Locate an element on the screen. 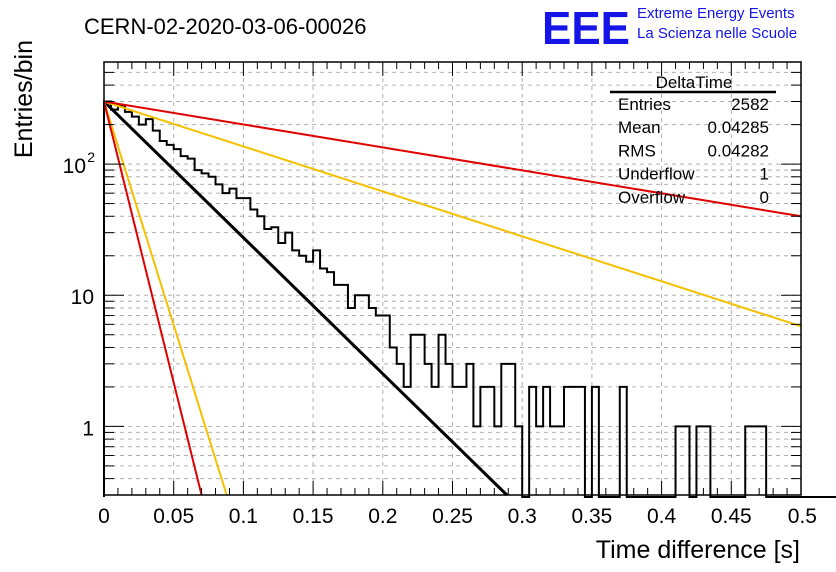  x-axis-label: Time difference [s] is located at coordinates (698, 550).